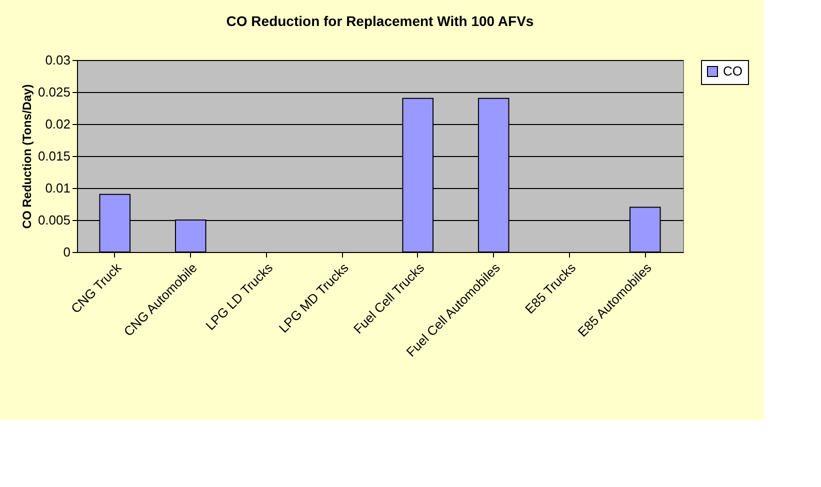  Describe the element at coordinates (66, 252) in the screenshot. I see `y-tick-label: 0` at that location.